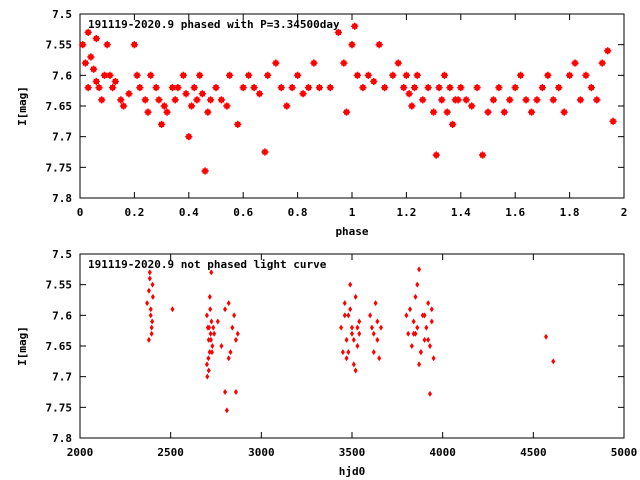 This screenshot has height=480, width=640. I want to click on phased-chart-title: 191119-2020.9 phased with P=3.34500day, so click(214, 24).